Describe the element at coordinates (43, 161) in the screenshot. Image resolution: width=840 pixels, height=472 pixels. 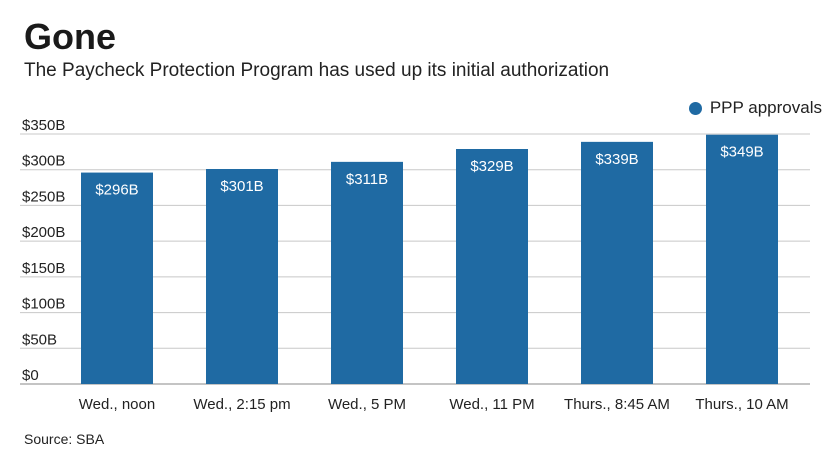
I see `y-tick-label: $300B` at that location.